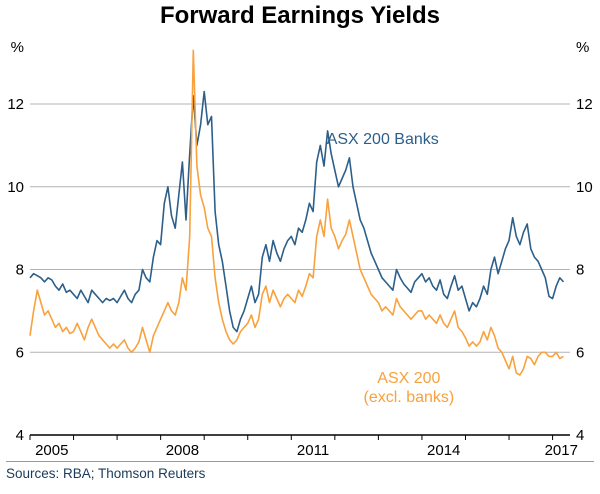 The width and height of the screenshot is (600, 494). Describe the element at coordinates (580, 352) in the screenshot. I see `y-tick-label-right: 6` at that location.